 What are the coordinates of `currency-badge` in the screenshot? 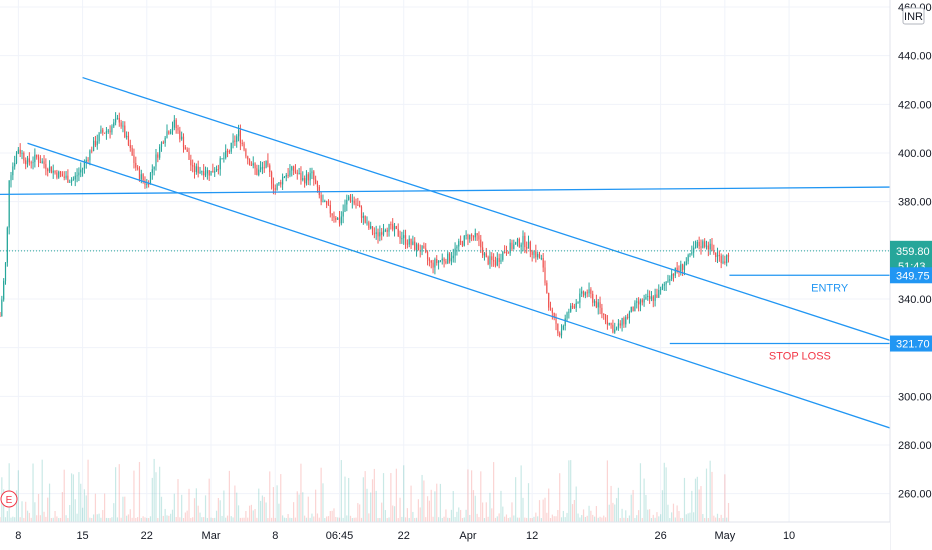 It's located at (913, 16).